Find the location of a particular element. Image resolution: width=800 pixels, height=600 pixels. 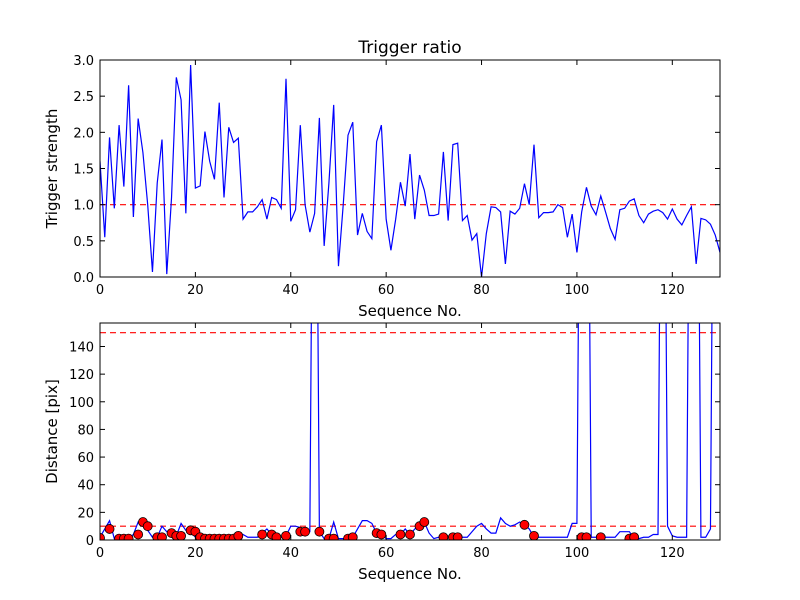

y-tick-label: 0 is located at coordinates (90, 541).